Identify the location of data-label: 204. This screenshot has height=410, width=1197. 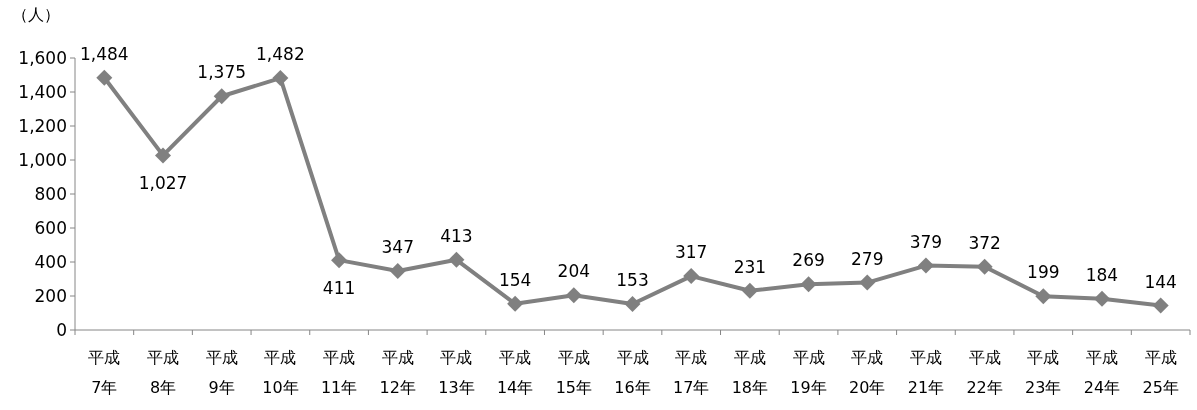
(574, 271).